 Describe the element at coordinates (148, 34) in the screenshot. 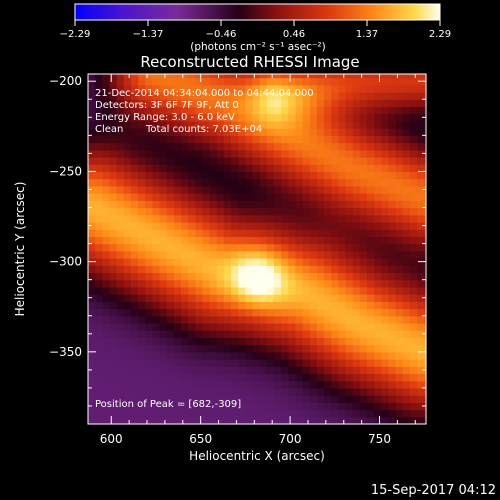

I see `colorbar-tick-label: −1.37` at that location.